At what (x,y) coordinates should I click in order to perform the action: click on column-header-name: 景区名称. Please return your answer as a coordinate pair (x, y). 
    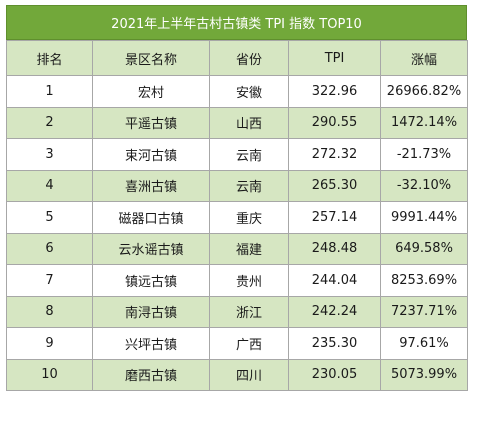
    Looking at the image, I should click on (151, 58).